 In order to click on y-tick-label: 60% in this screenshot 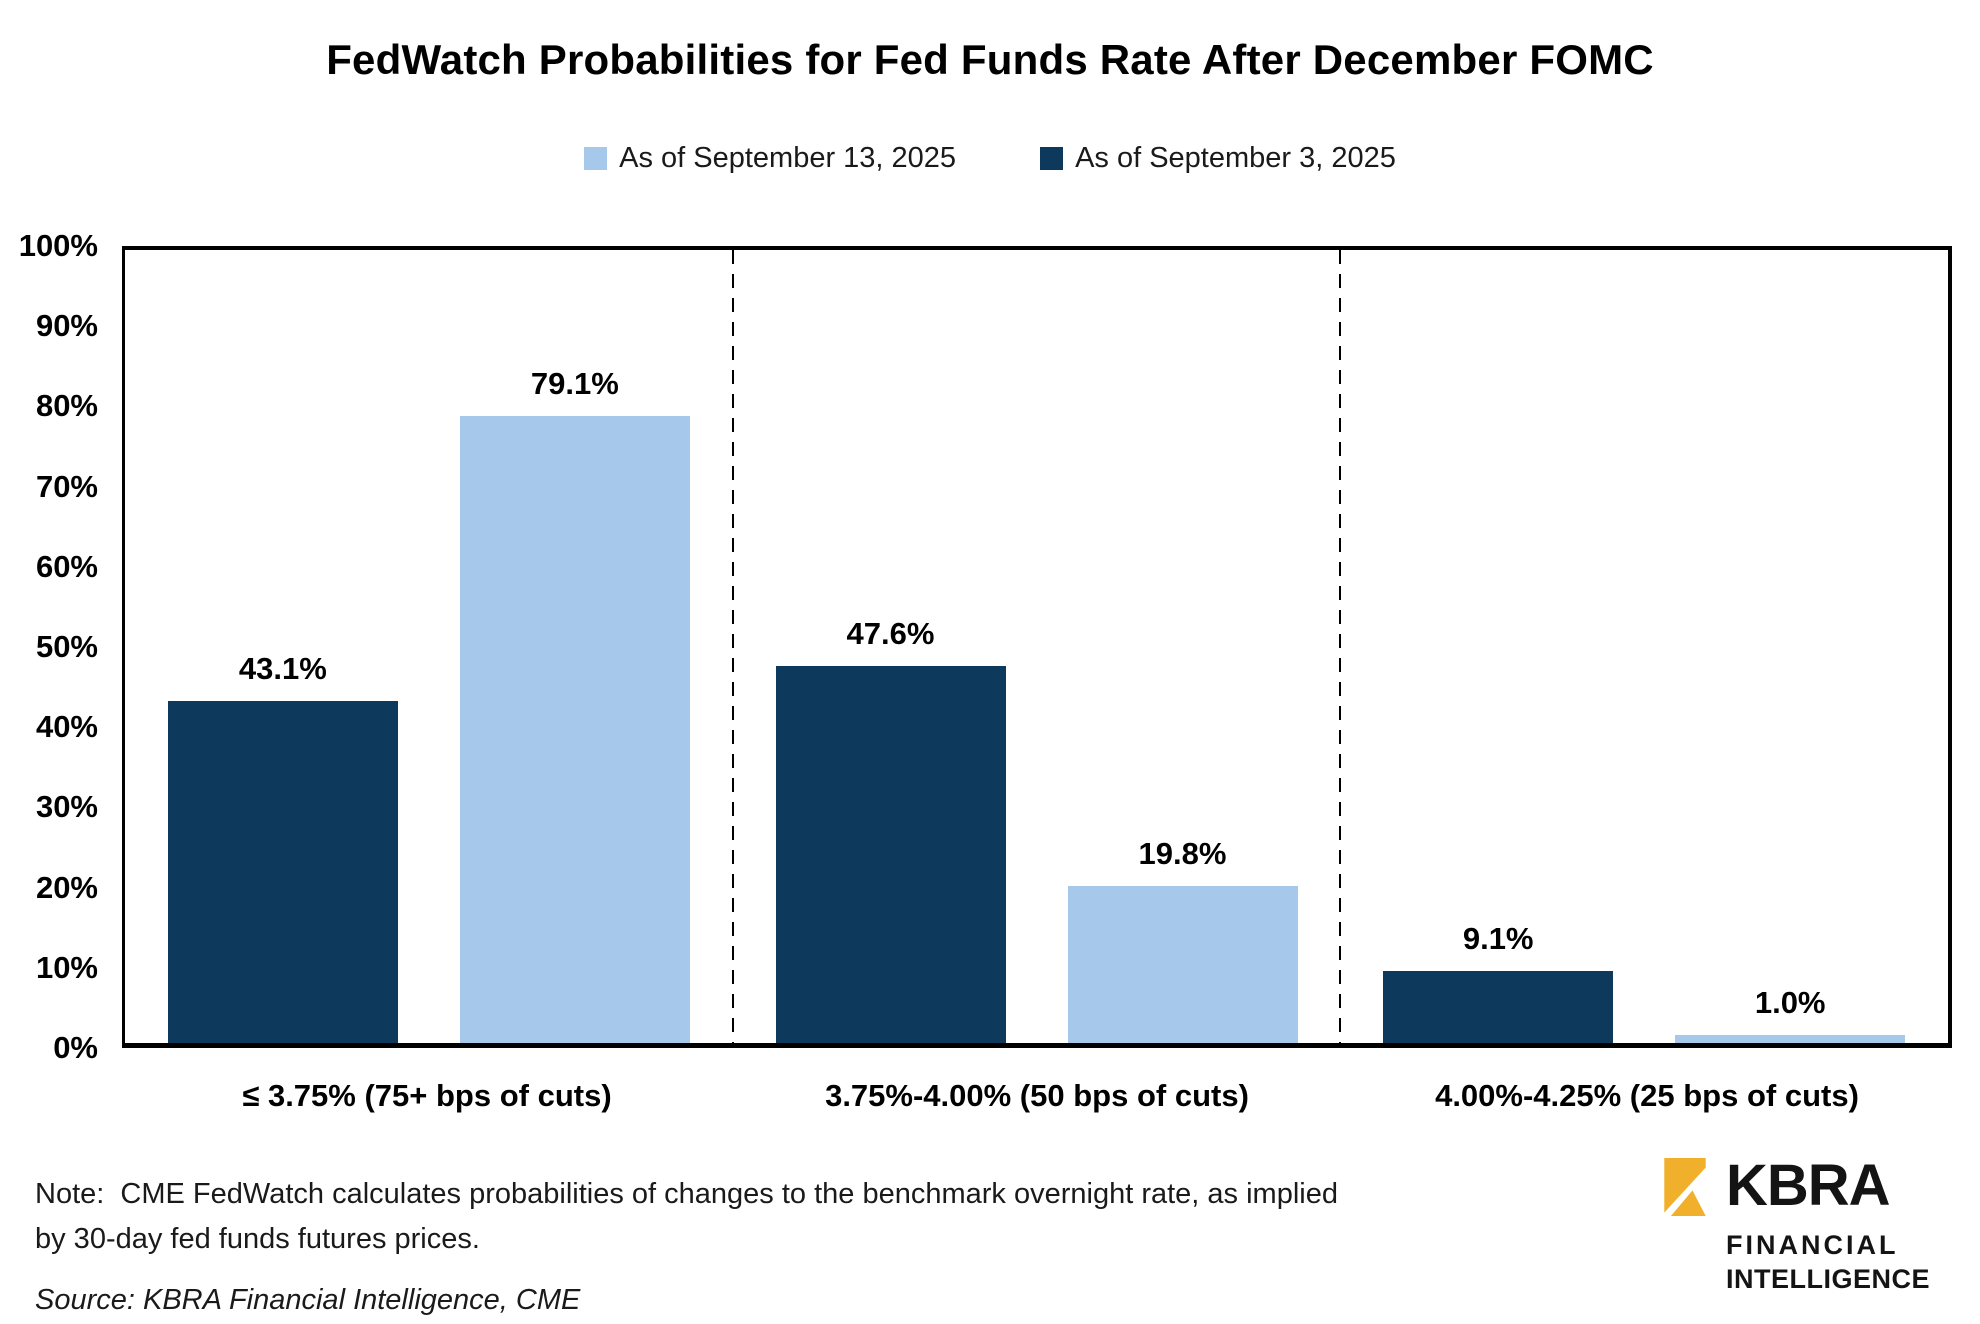, I will do `click(66, 566)`.